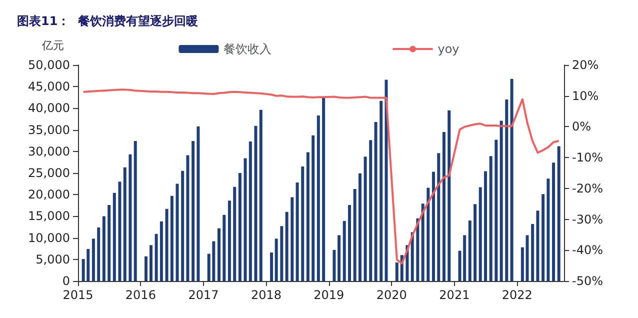 This screenshot has width=638, height=318. Describe the element at coordinates (49, 65) in the screenshot. I see `y-tick-label: 50,000` at that location.